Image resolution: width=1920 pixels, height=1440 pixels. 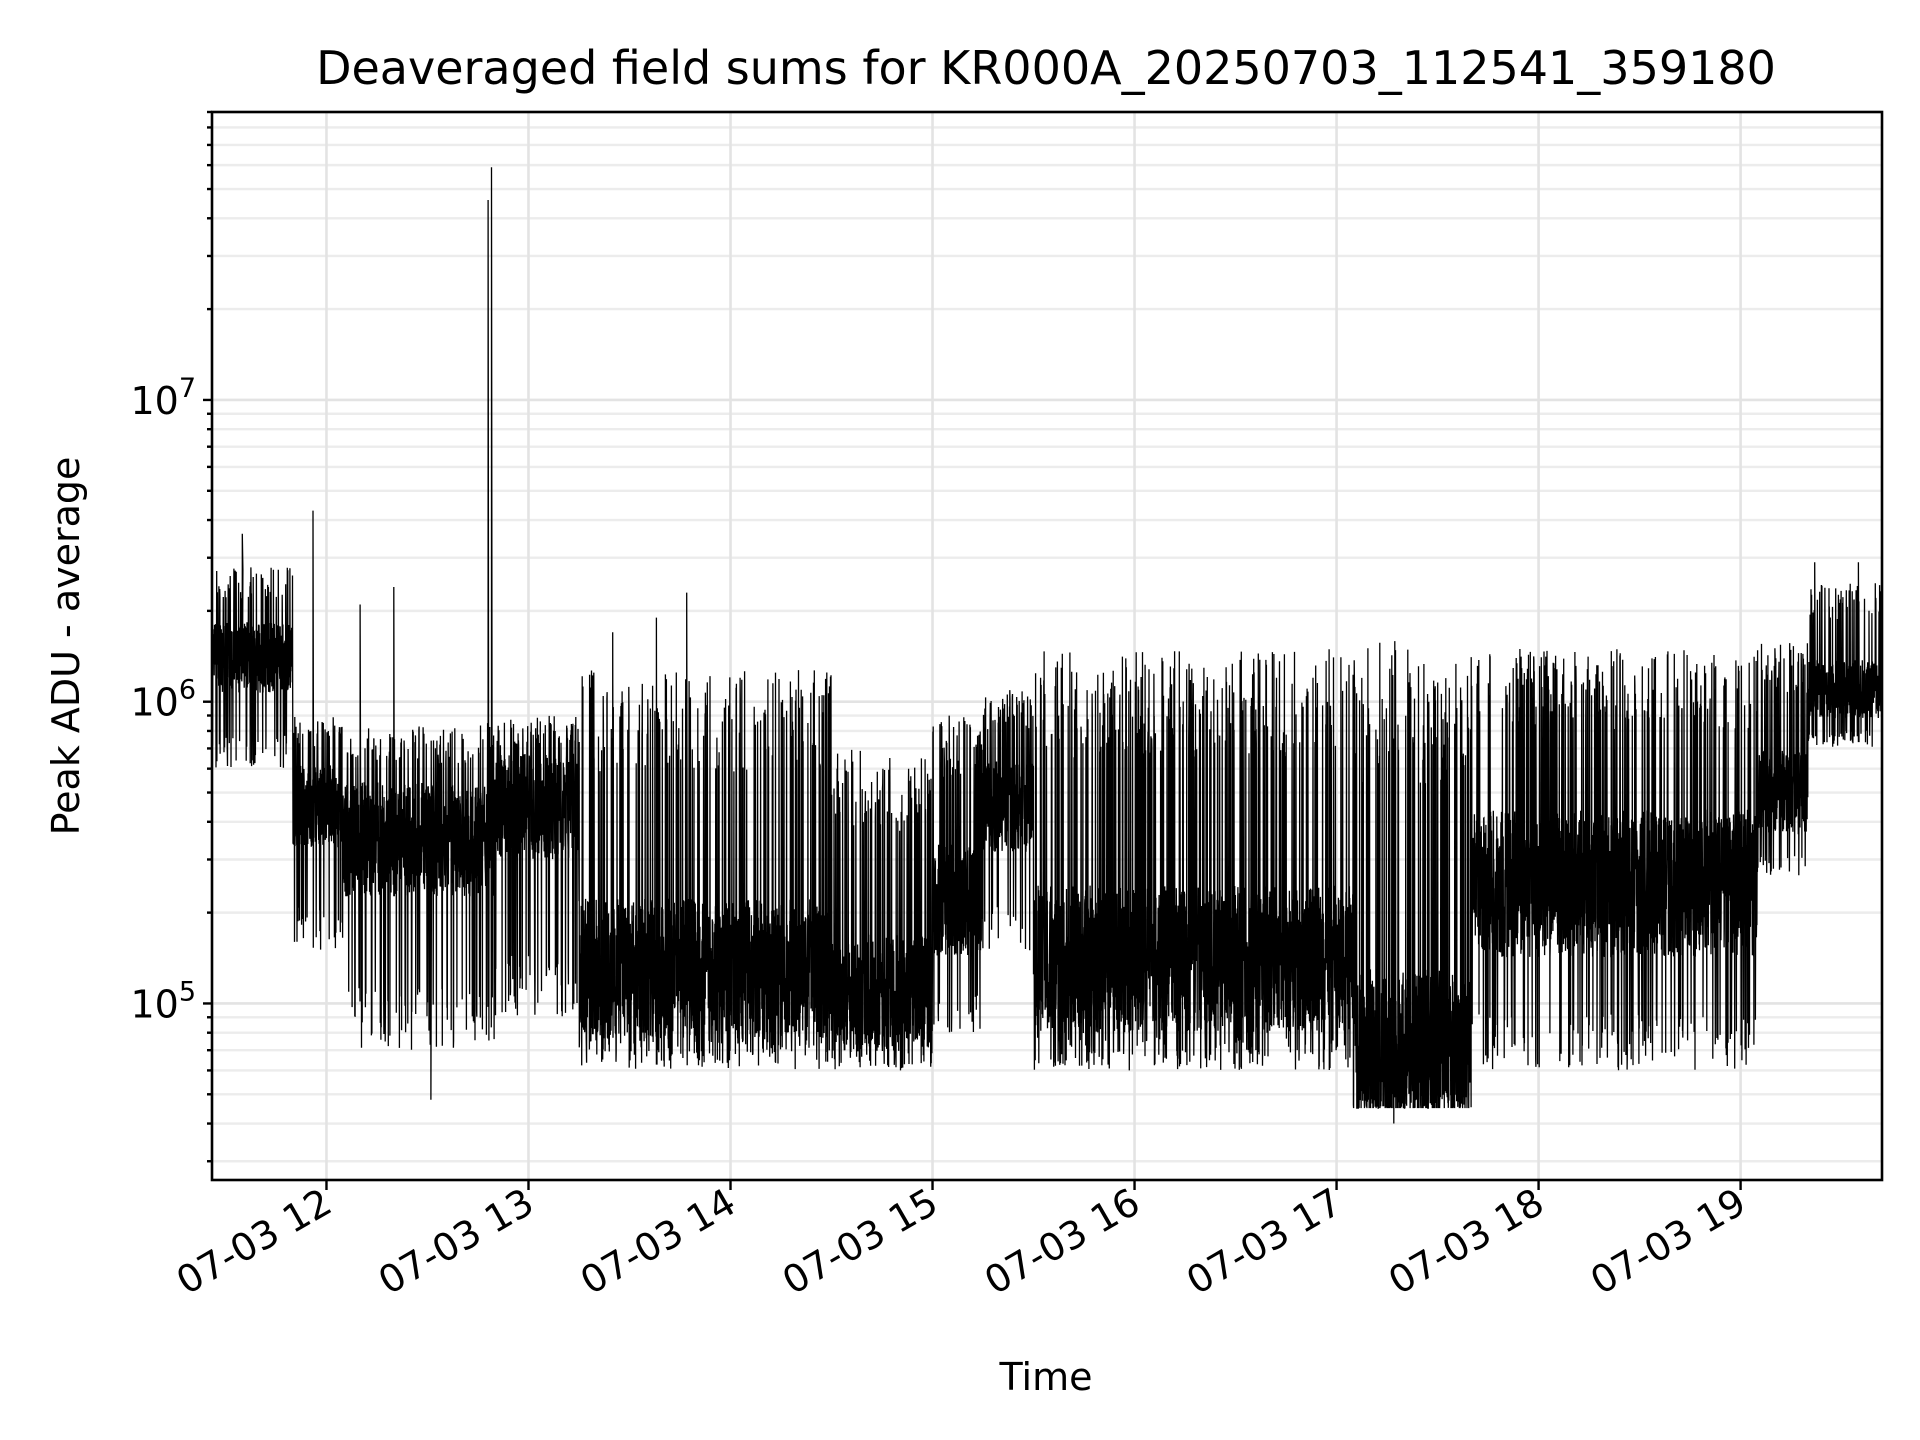 I want to click on x-tick-label: 07-03 13, so click(x=456, y=1242).